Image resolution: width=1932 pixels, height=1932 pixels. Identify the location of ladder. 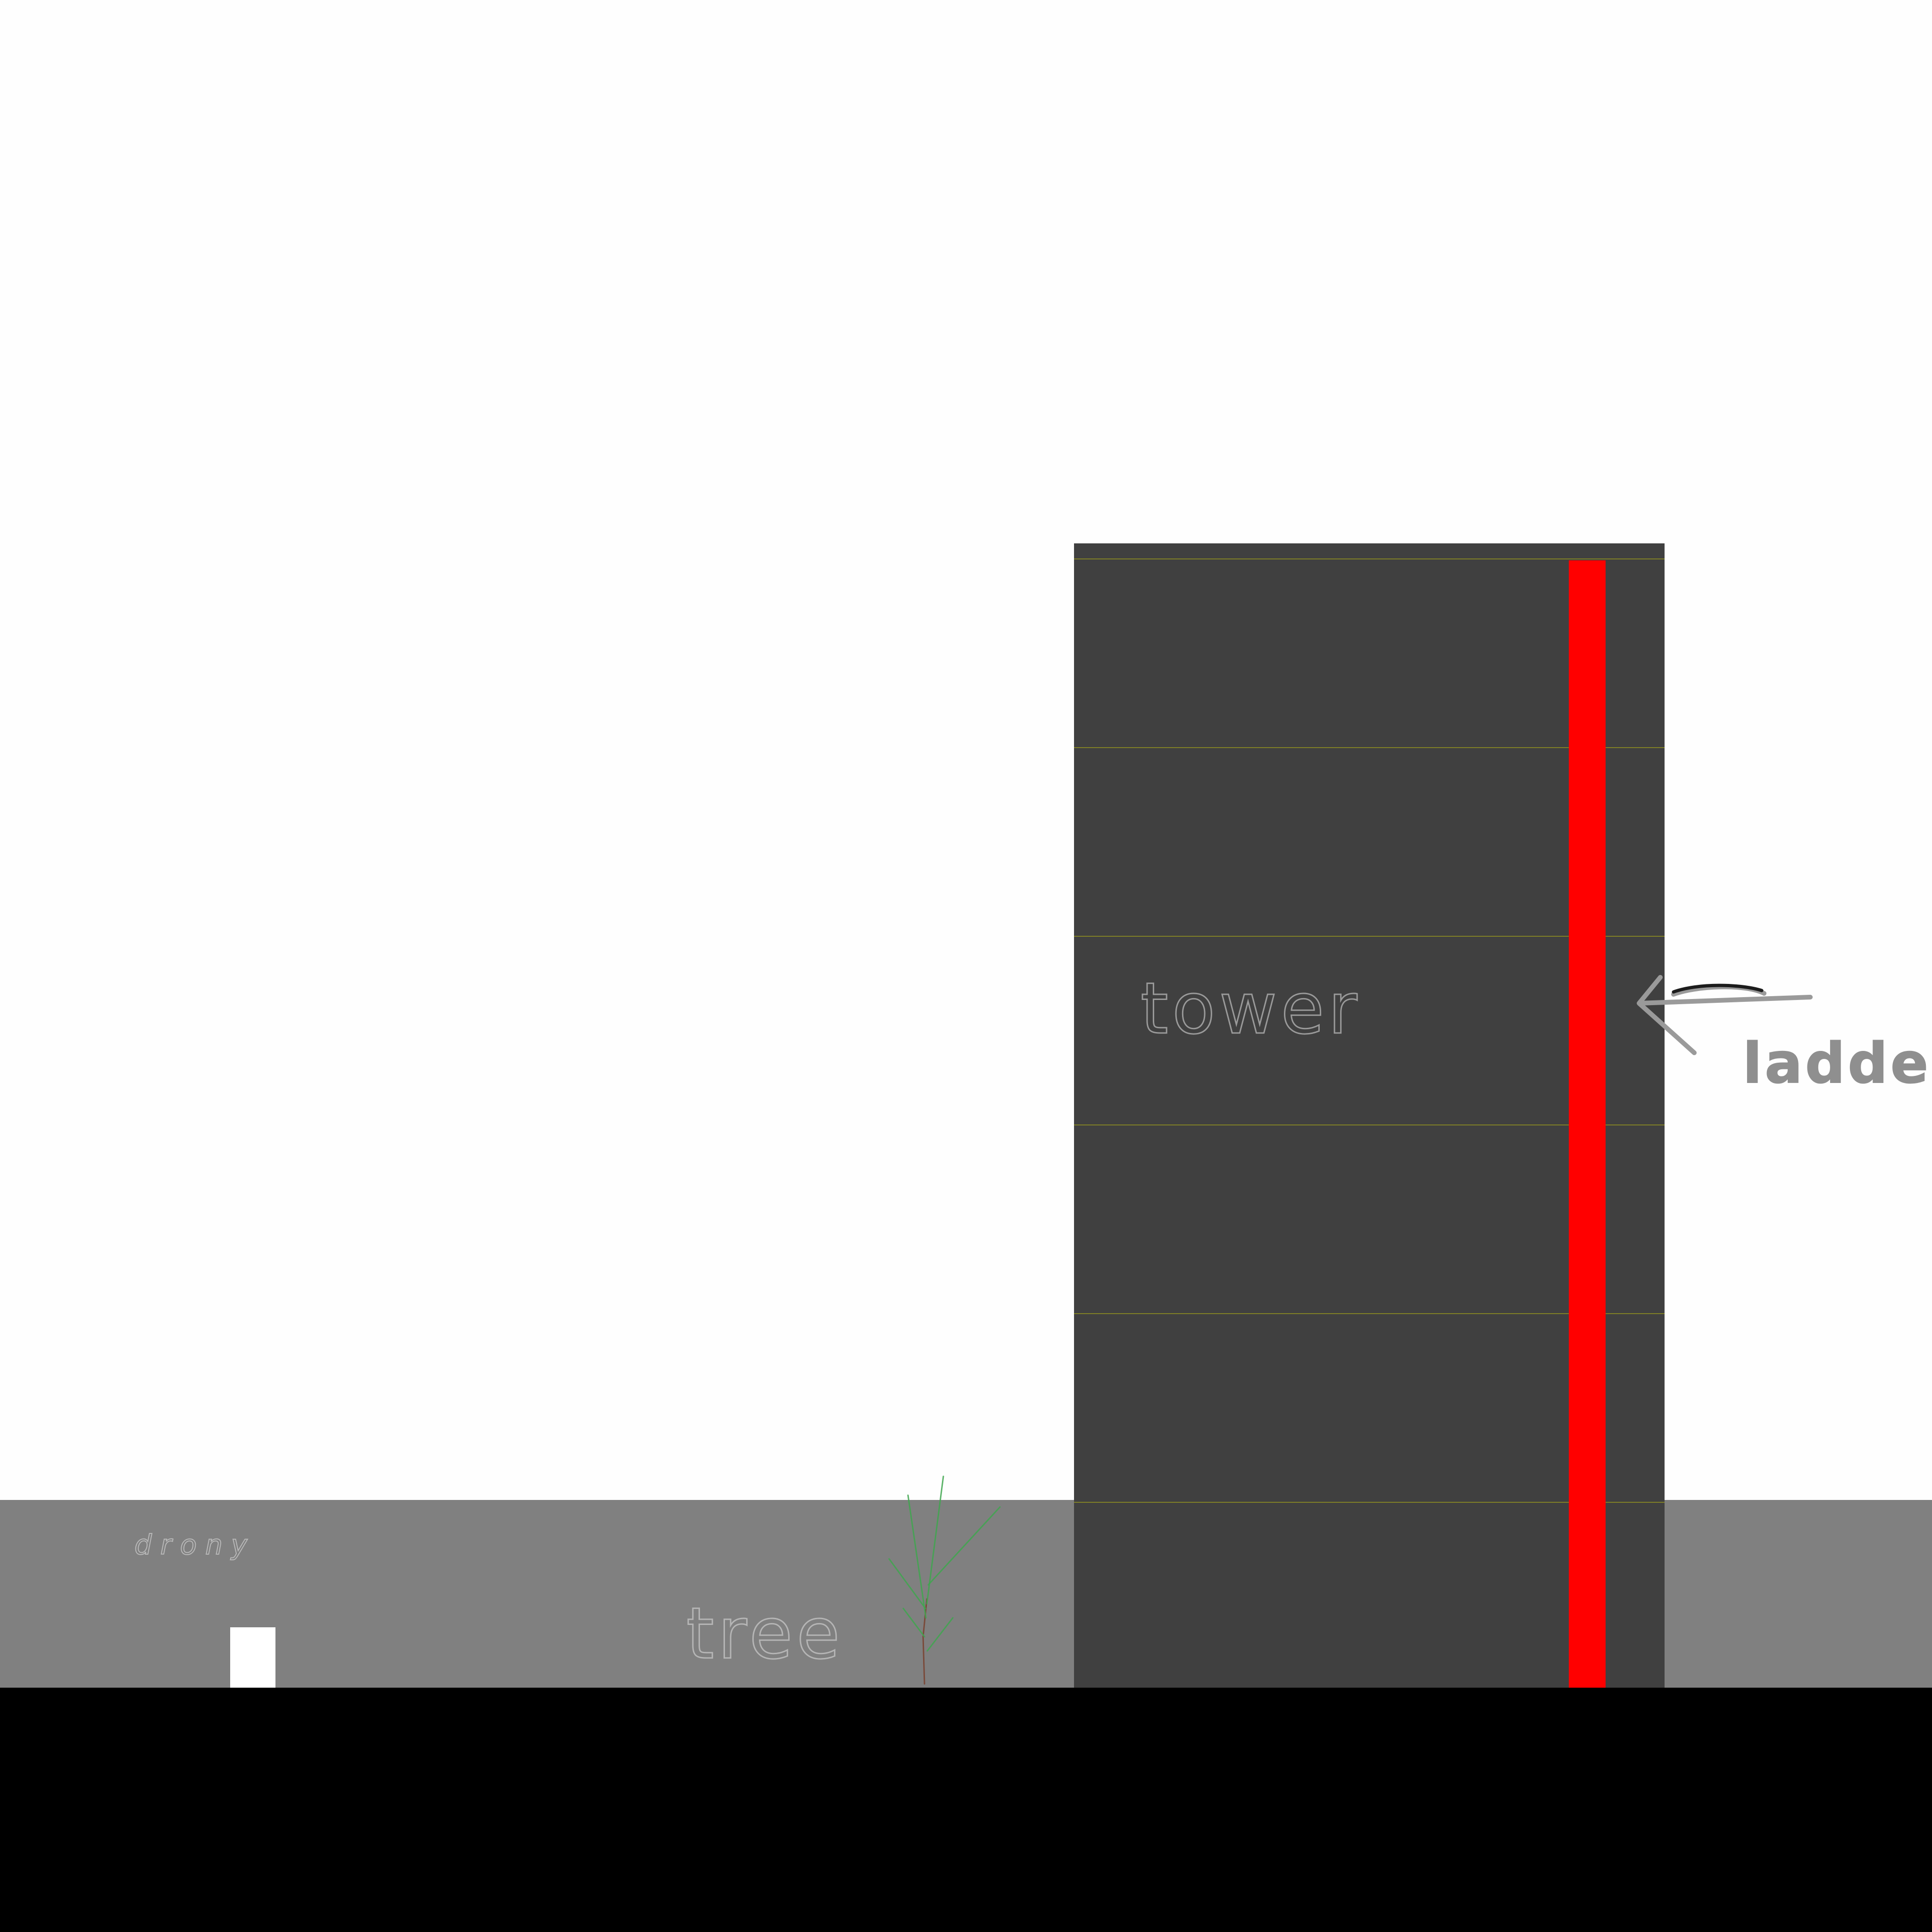
(1588, 1124).